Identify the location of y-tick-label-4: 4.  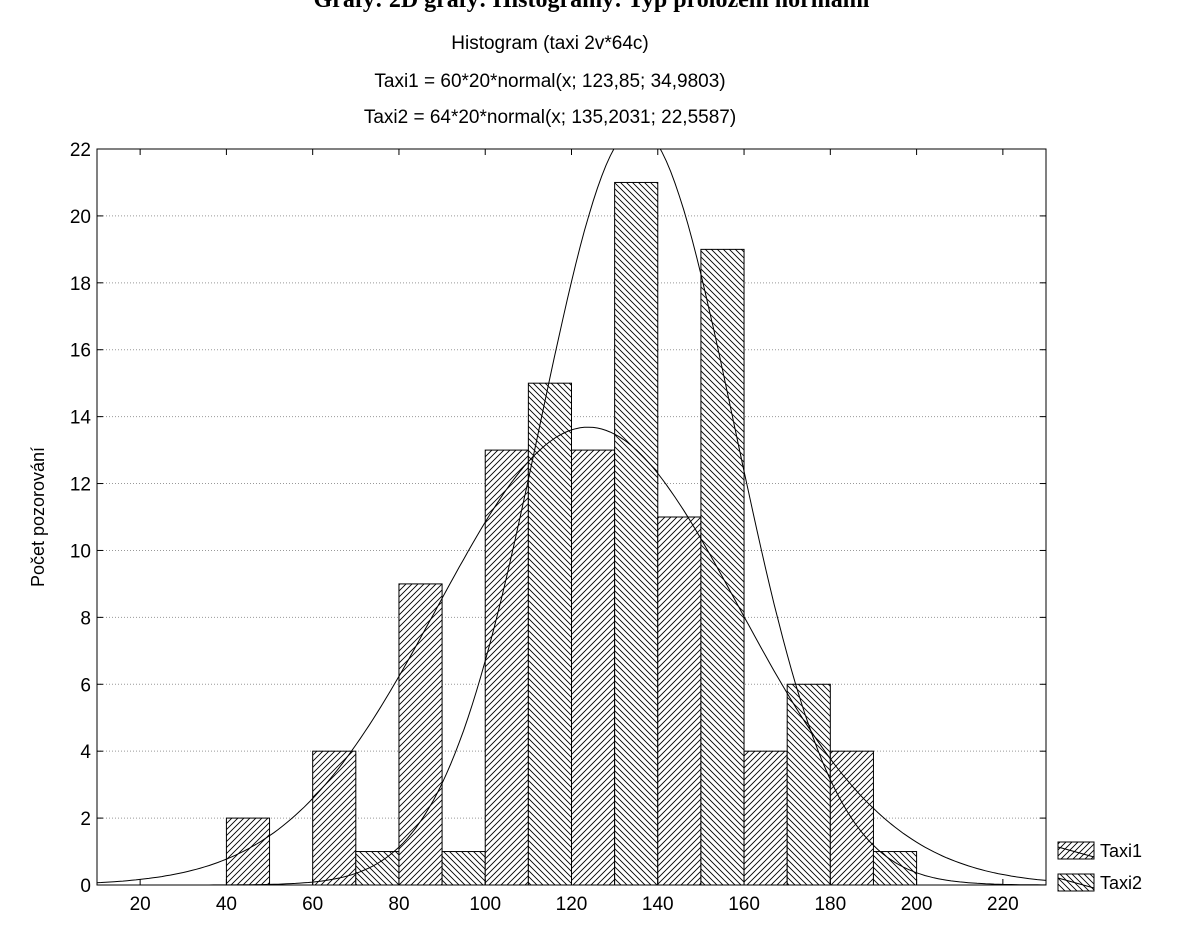
(85, 752).